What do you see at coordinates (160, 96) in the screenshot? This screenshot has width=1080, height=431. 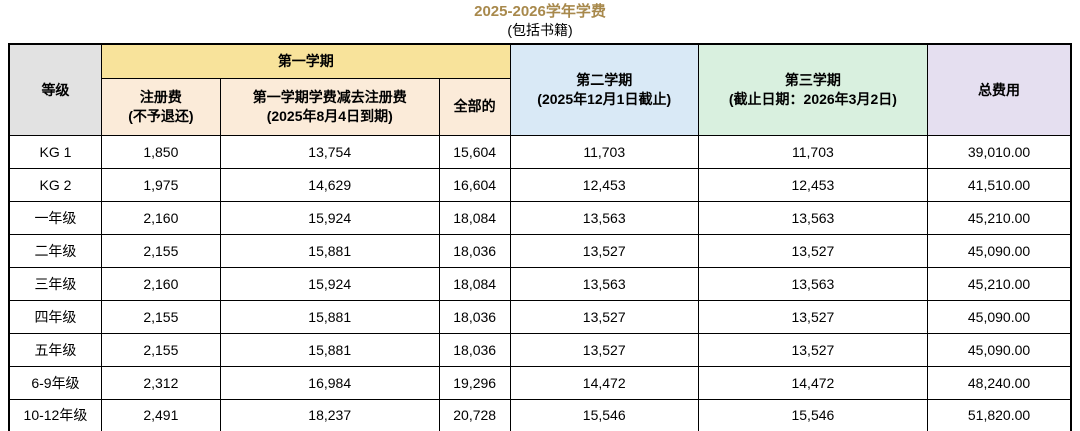 I see `header-registration-line1: 注册费` at bounding box center [160, 96].